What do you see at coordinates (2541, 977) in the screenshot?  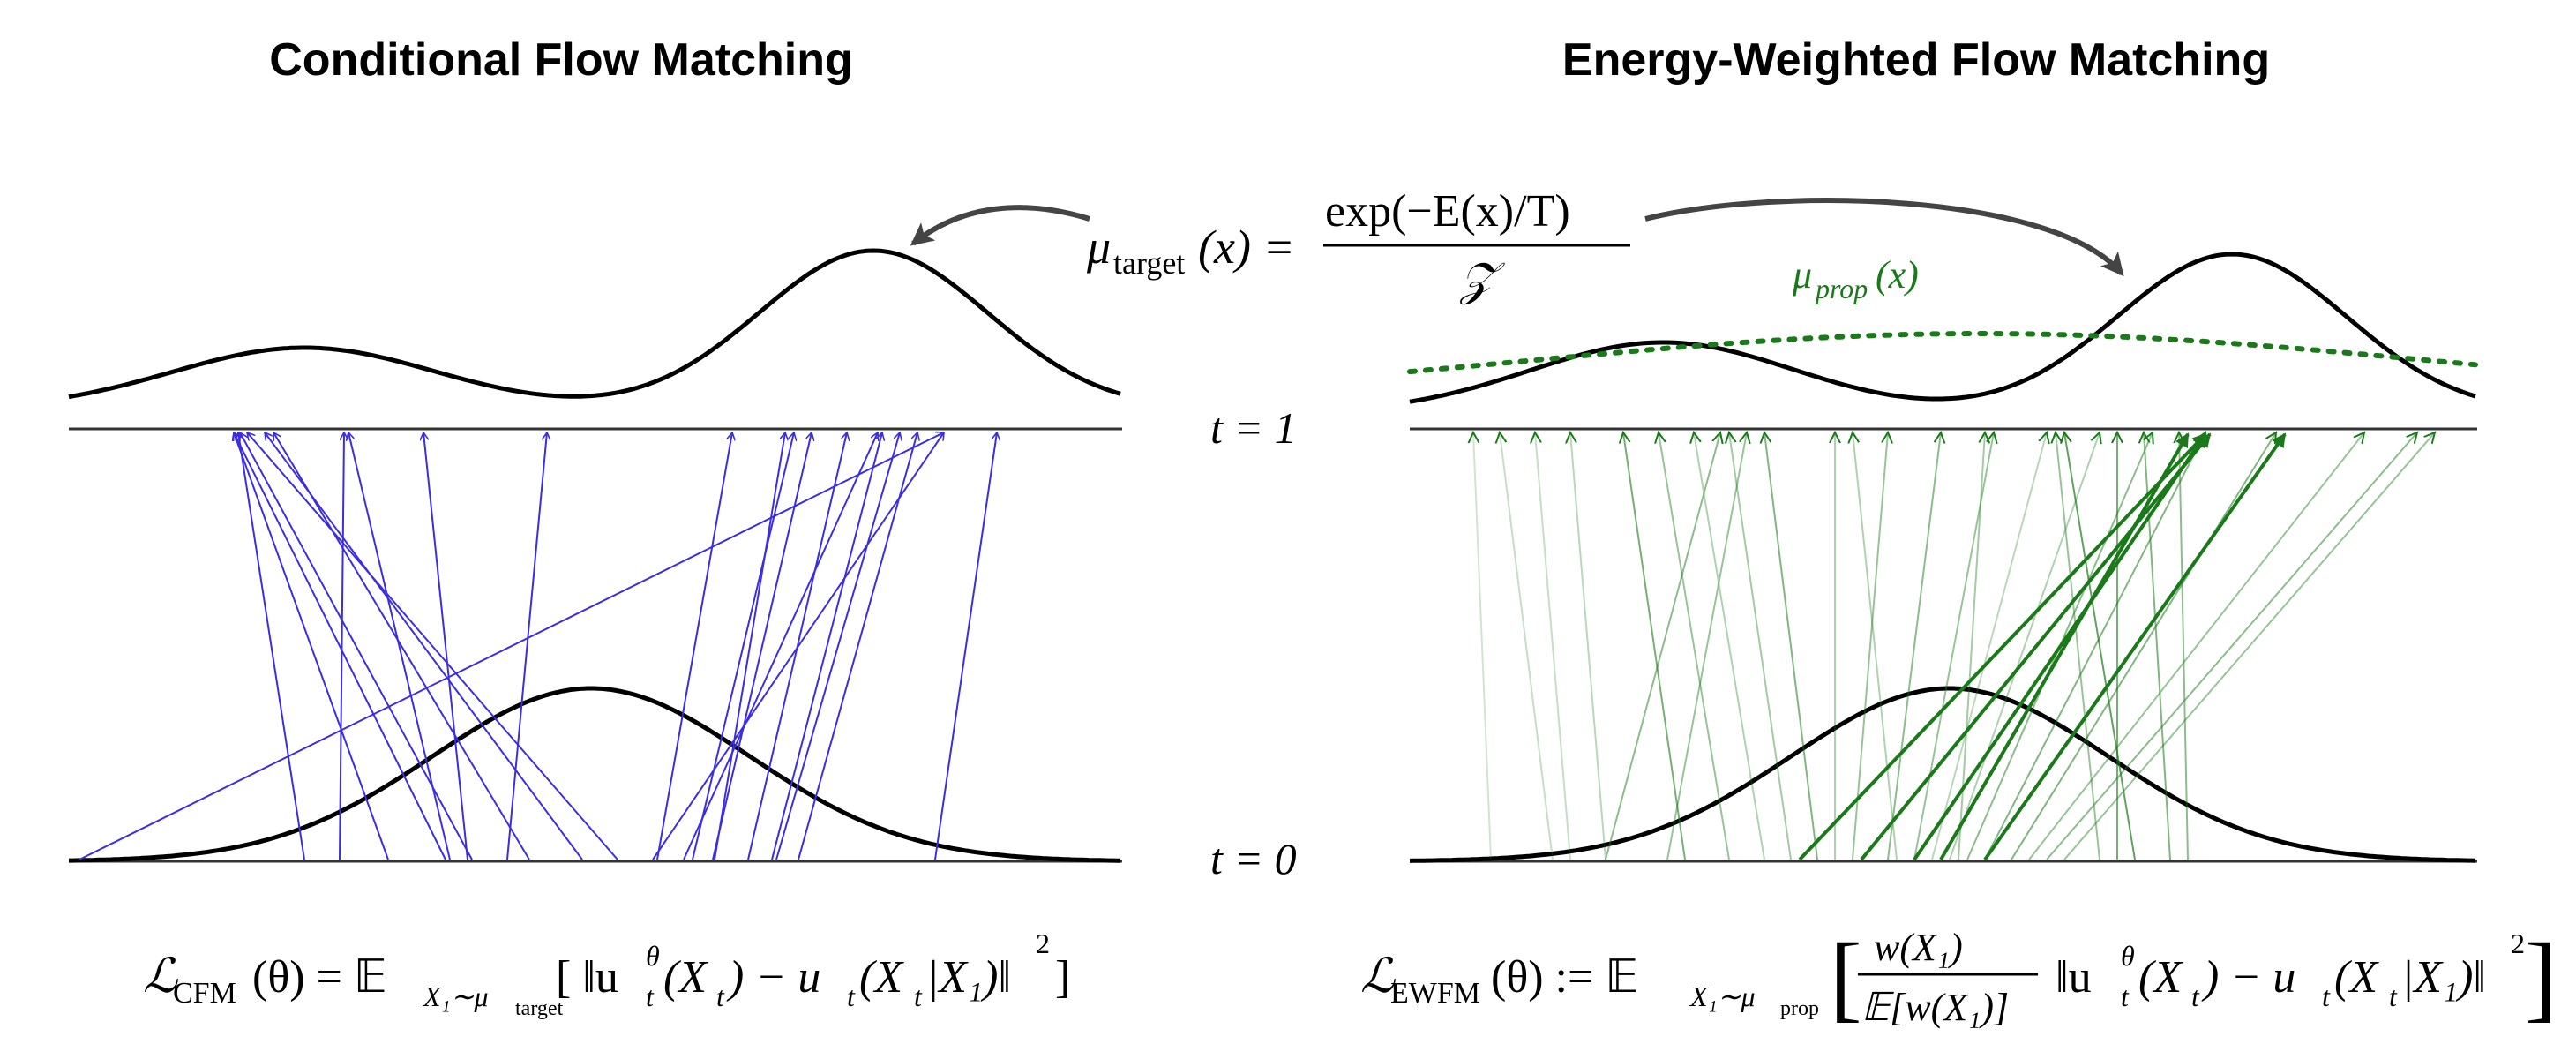 I see `ewfm-loss-bracket-close: ]` at bounding box center [2541, 977].